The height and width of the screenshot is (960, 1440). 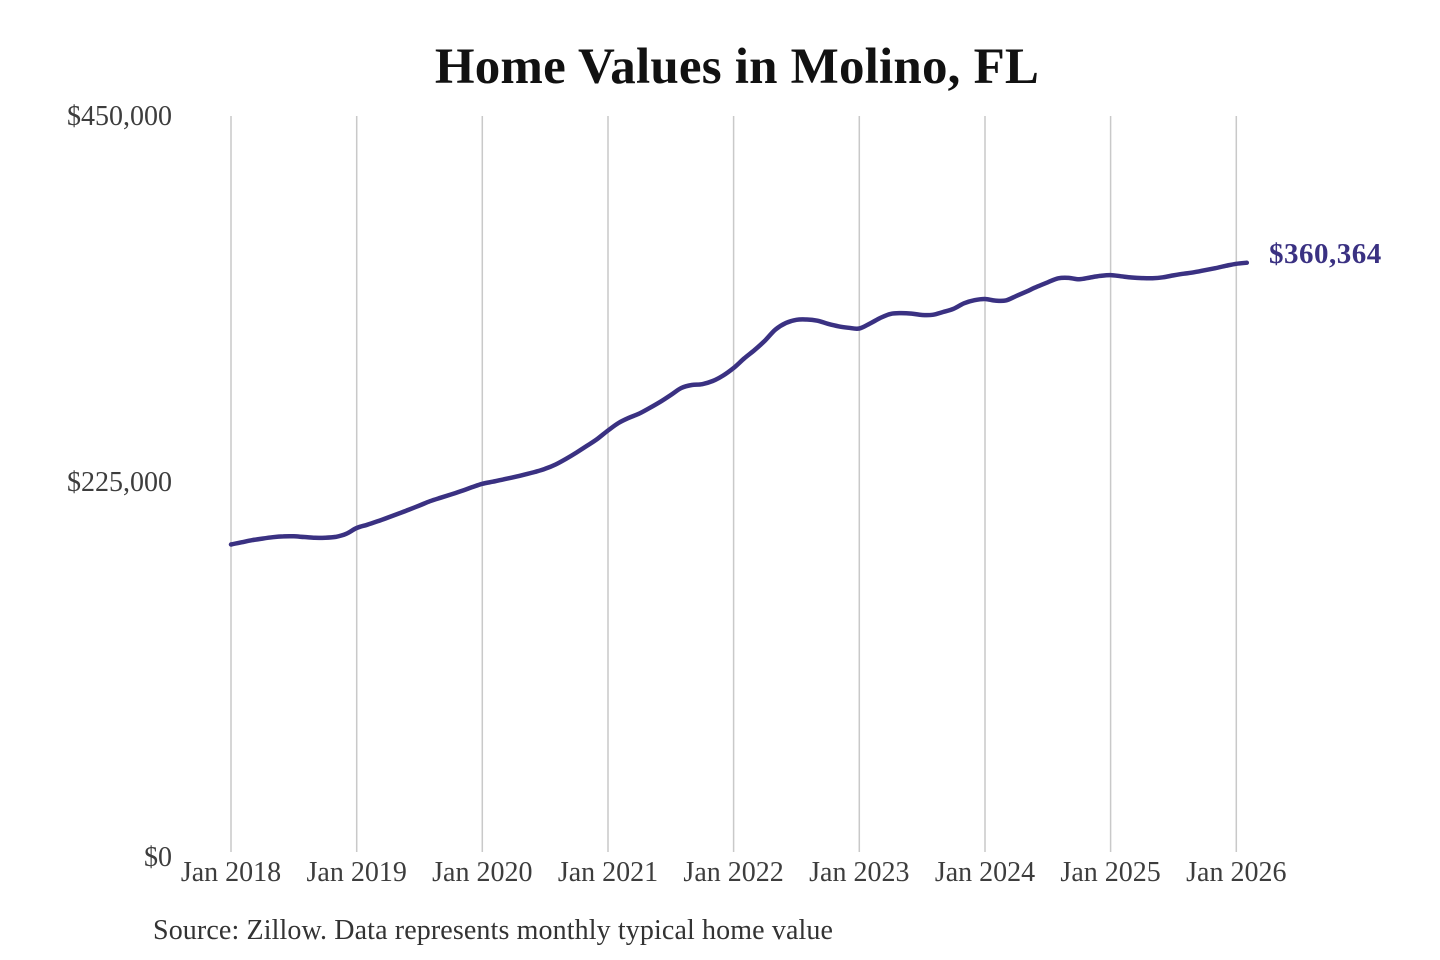 I want to click on svg-text: Jan 2021, so click(x=608, y=872).